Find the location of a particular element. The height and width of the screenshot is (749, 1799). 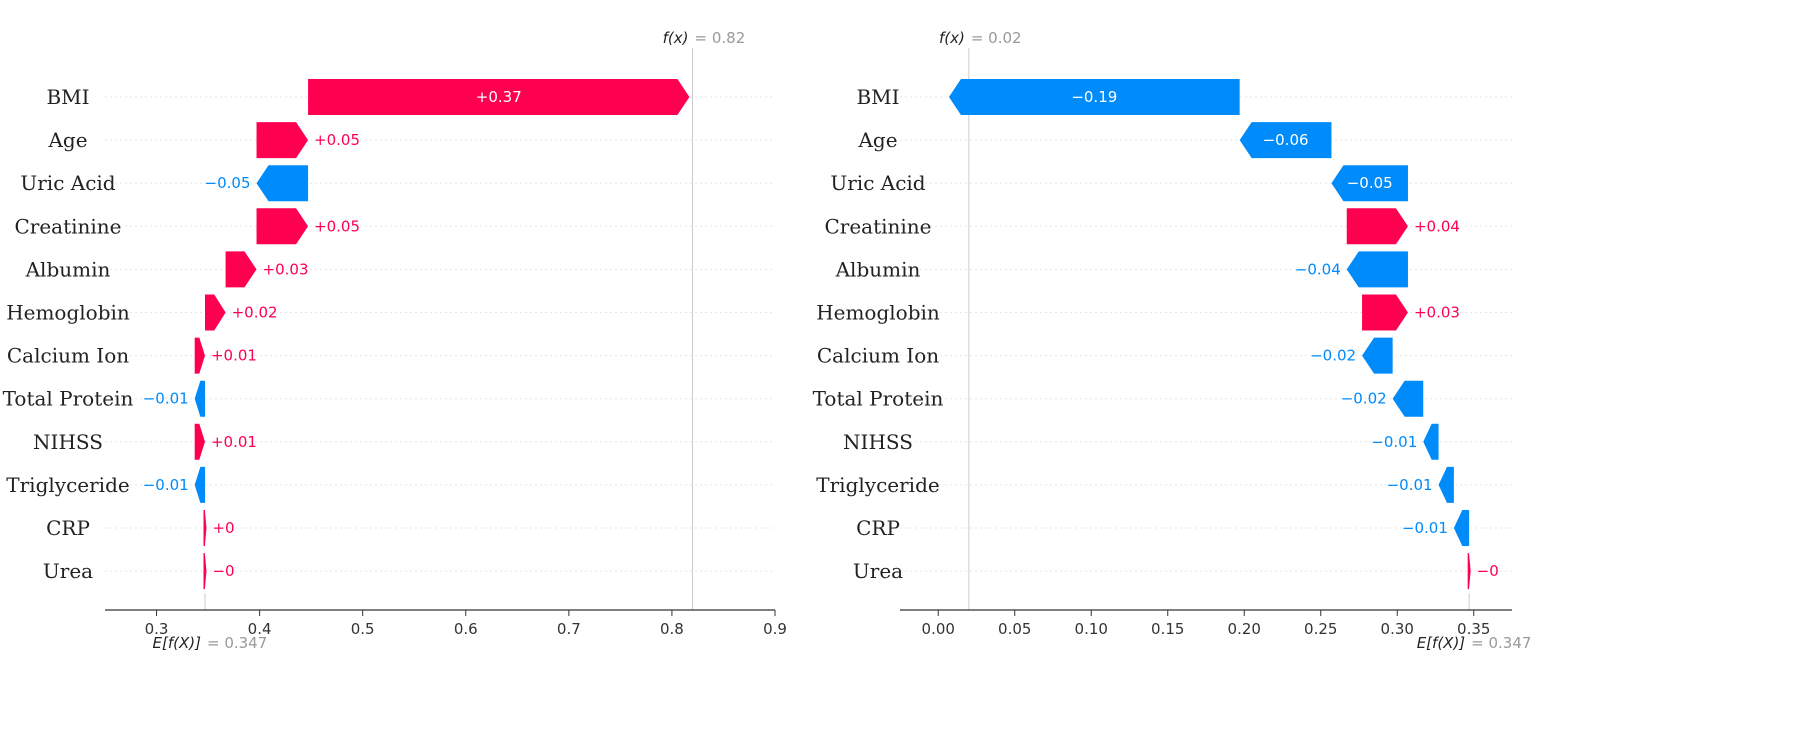

x-tick-label: 0.35 is located at coordinates (1473, 629).